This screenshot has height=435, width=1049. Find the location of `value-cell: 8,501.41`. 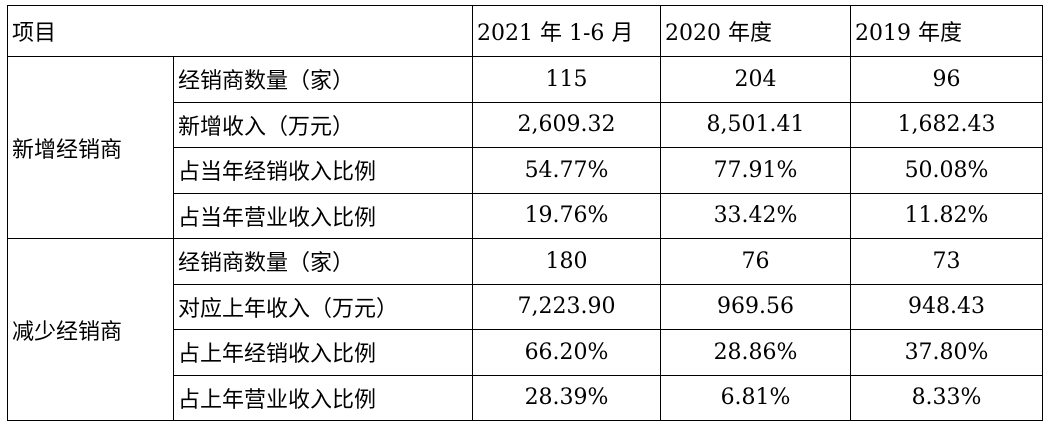

value-cell: 8,501.41 is located at coordinates (756, 124).